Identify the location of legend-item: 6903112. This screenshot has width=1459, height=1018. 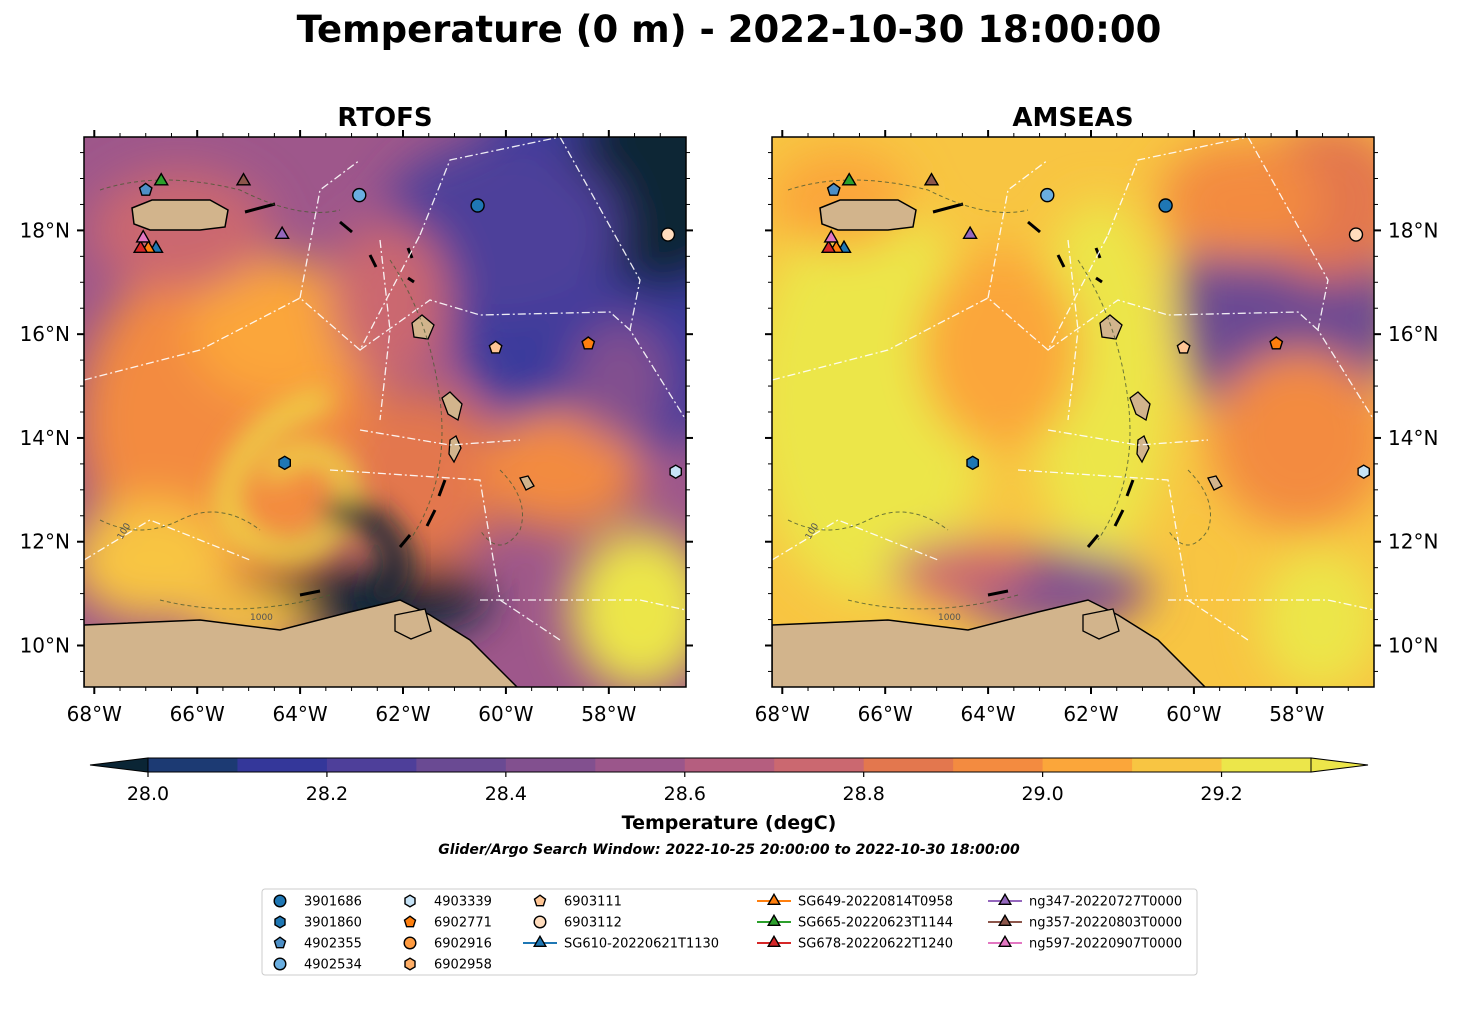
(577, 923).